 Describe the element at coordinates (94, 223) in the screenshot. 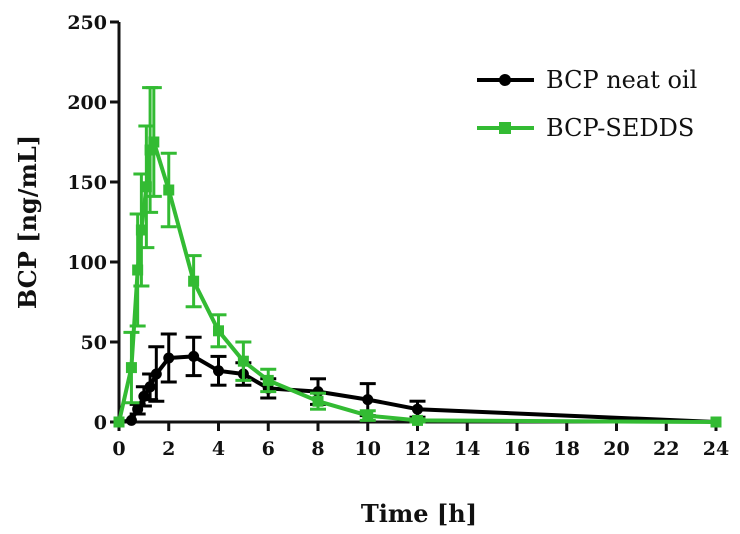

I see `y-axis: 0 50 100 150 200 250` at that location.